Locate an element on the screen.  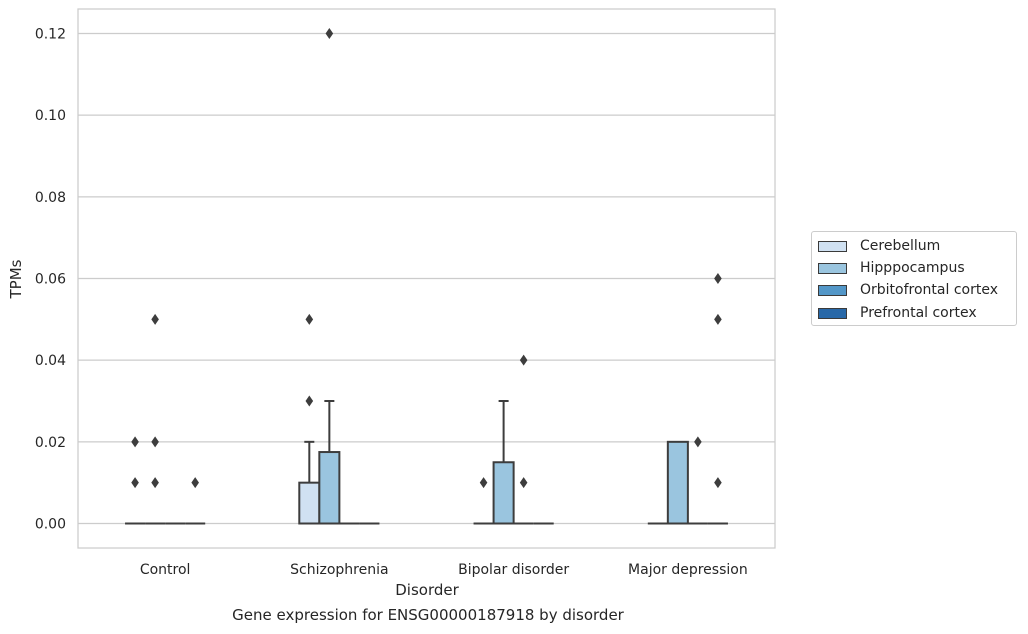
x-tick-label: Schizophrenia is located at coordinates (339, 570).